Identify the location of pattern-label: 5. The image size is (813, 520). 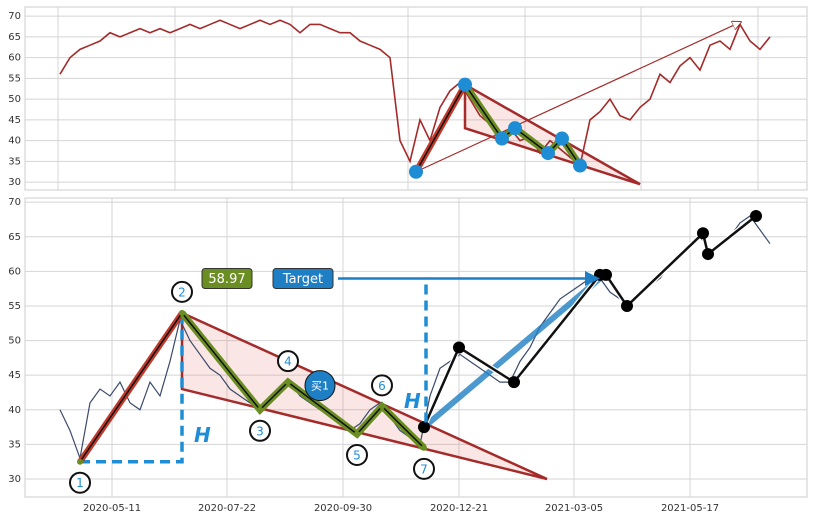
(357, 456).